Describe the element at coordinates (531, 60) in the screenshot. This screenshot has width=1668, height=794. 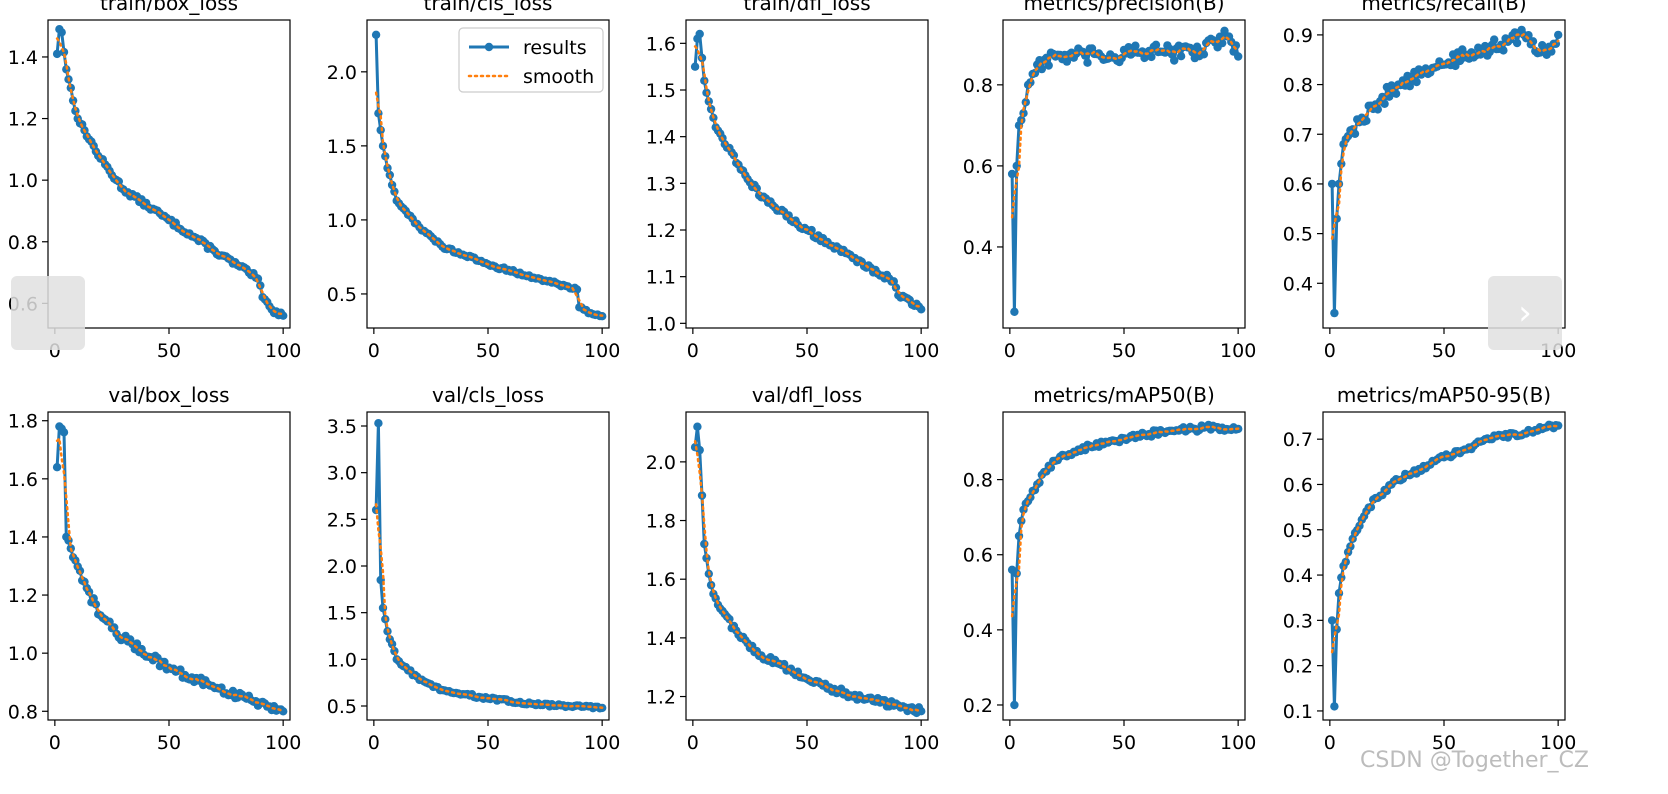
I see `legend: results smooth` at that location.